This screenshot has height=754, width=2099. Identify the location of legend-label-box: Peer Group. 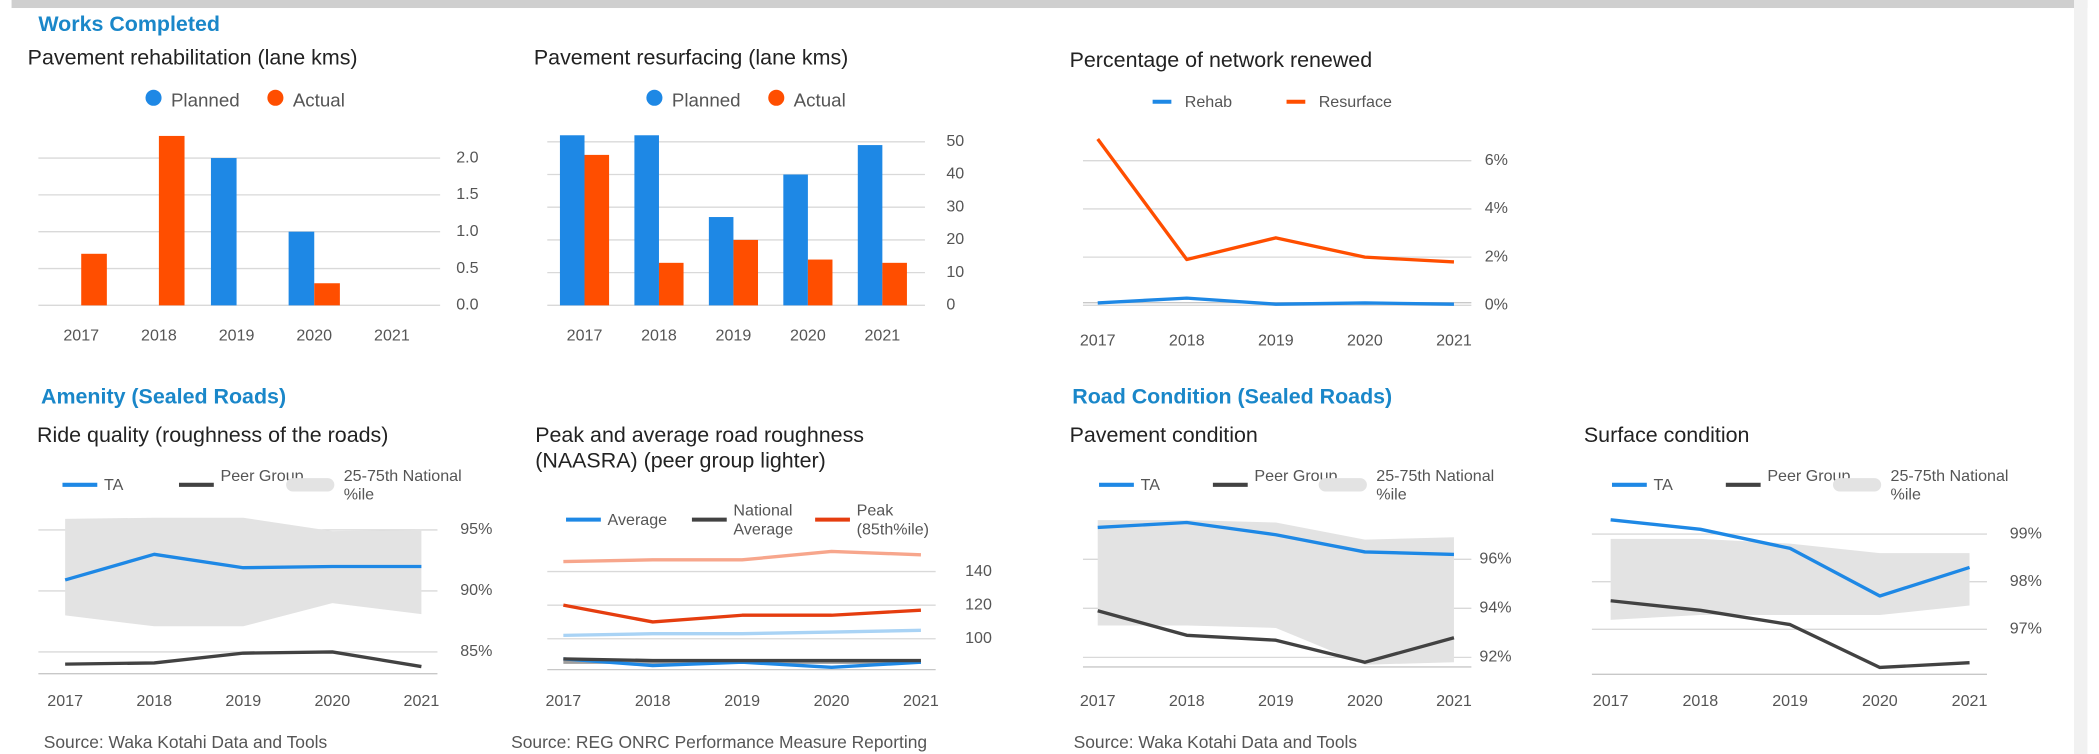
(262, 475).